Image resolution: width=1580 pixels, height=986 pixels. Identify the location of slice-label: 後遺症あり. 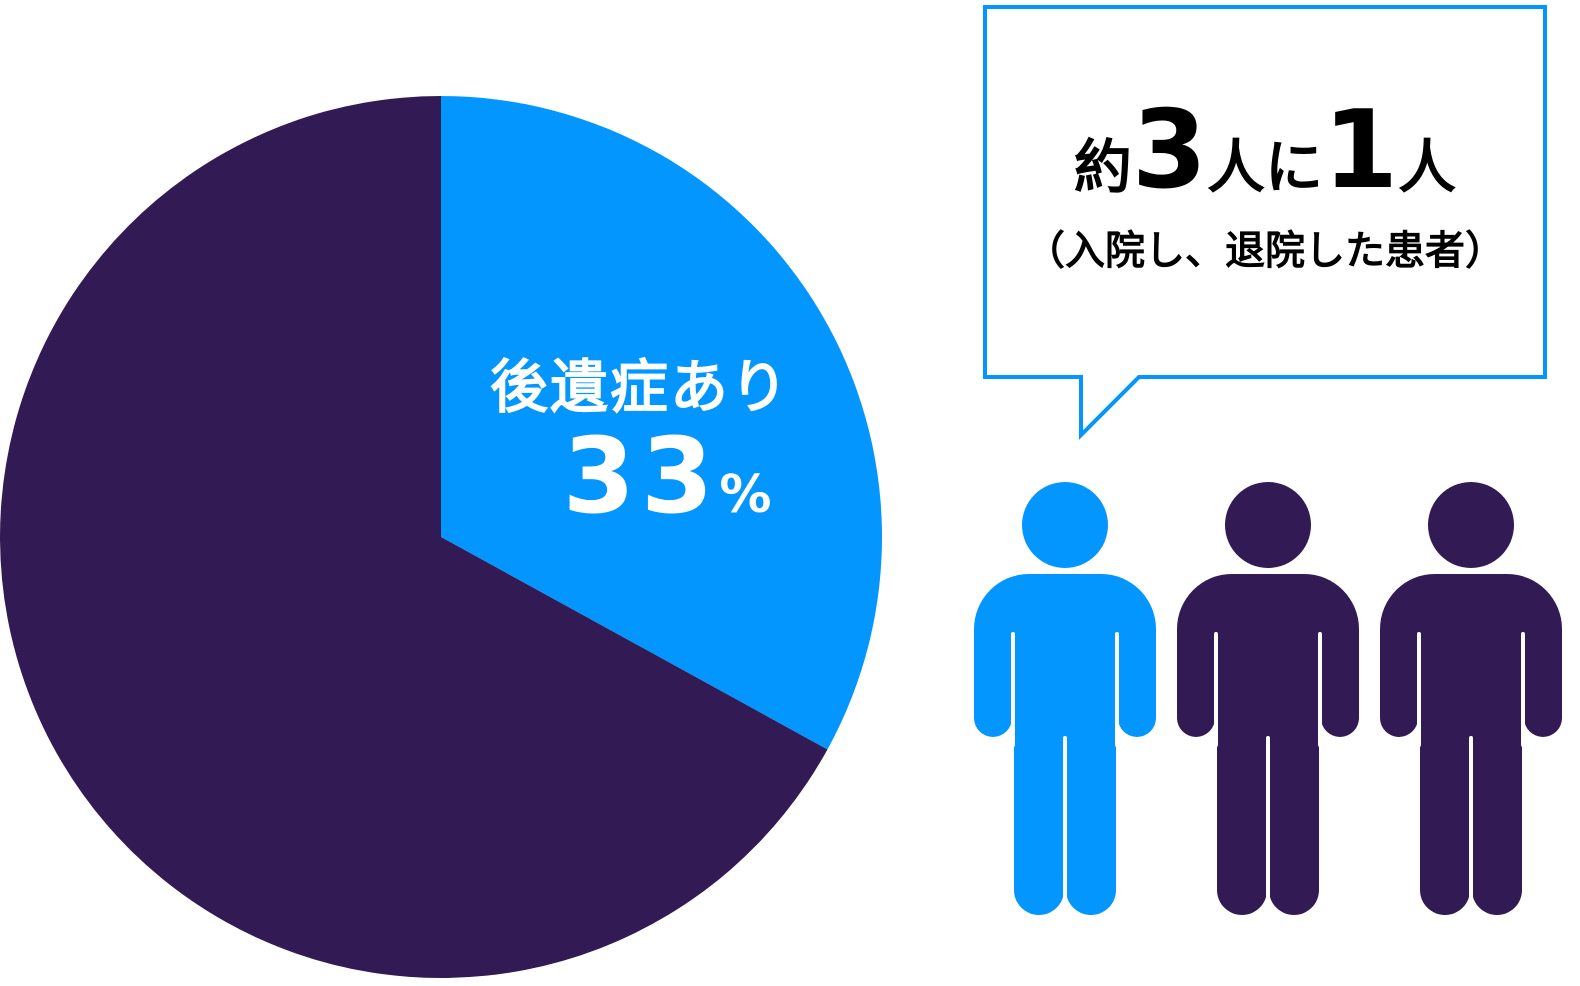
(639, 387).